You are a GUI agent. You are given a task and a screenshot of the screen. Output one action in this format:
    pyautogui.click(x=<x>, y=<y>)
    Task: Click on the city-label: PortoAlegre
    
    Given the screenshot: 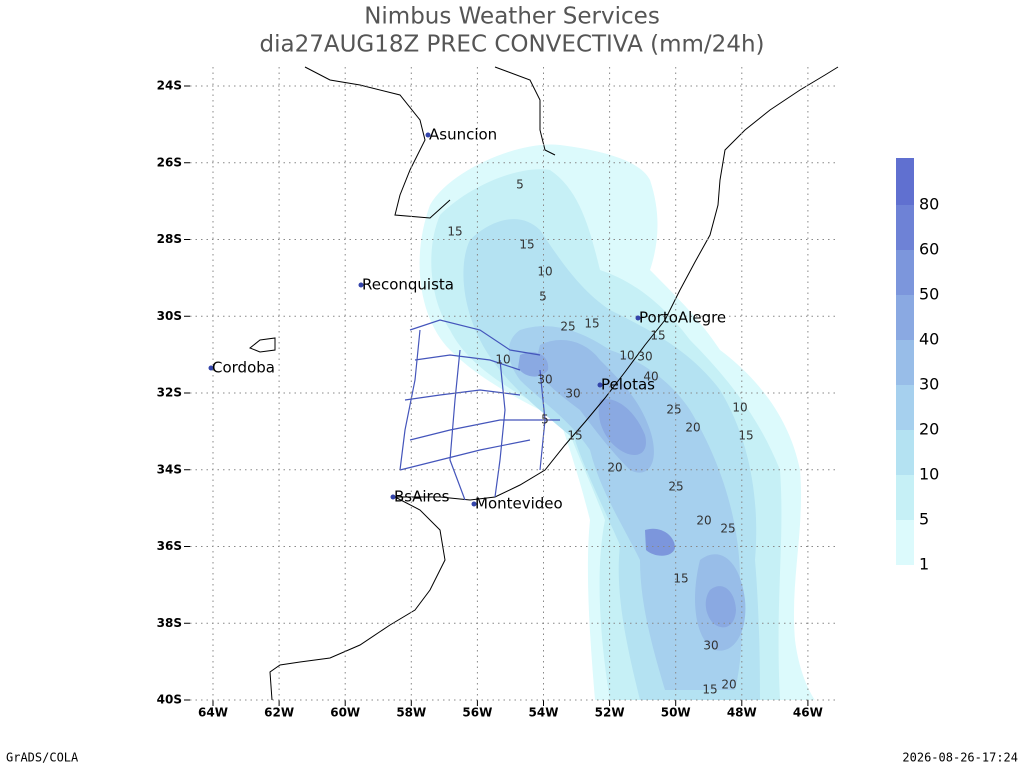 What is the action you would take?
    pyautogui.click(x=682, y=318)
    